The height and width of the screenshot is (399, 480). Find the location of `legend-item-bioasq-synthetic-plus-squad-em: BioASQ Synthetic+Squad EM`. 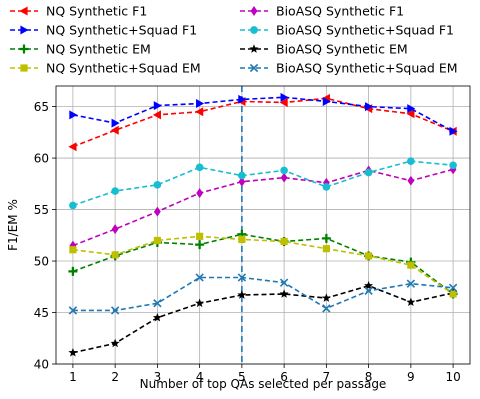

legend-item-bioasq-synthetic-plus-squad-em: BioASQ Synthetic+Squad EM is located at coordinates (349, 68).